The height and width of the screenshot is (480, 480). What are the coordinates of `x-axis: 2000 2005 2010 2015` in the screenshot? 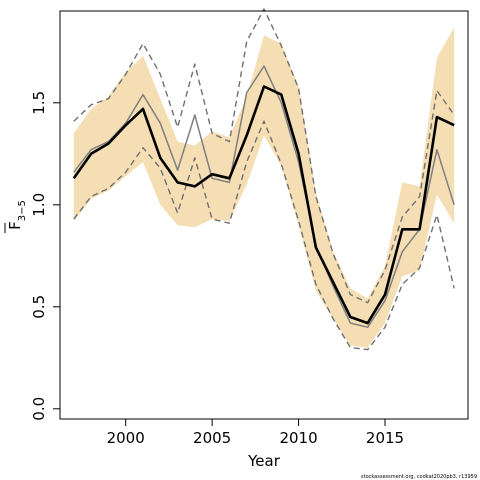 It's located at (255, 432).